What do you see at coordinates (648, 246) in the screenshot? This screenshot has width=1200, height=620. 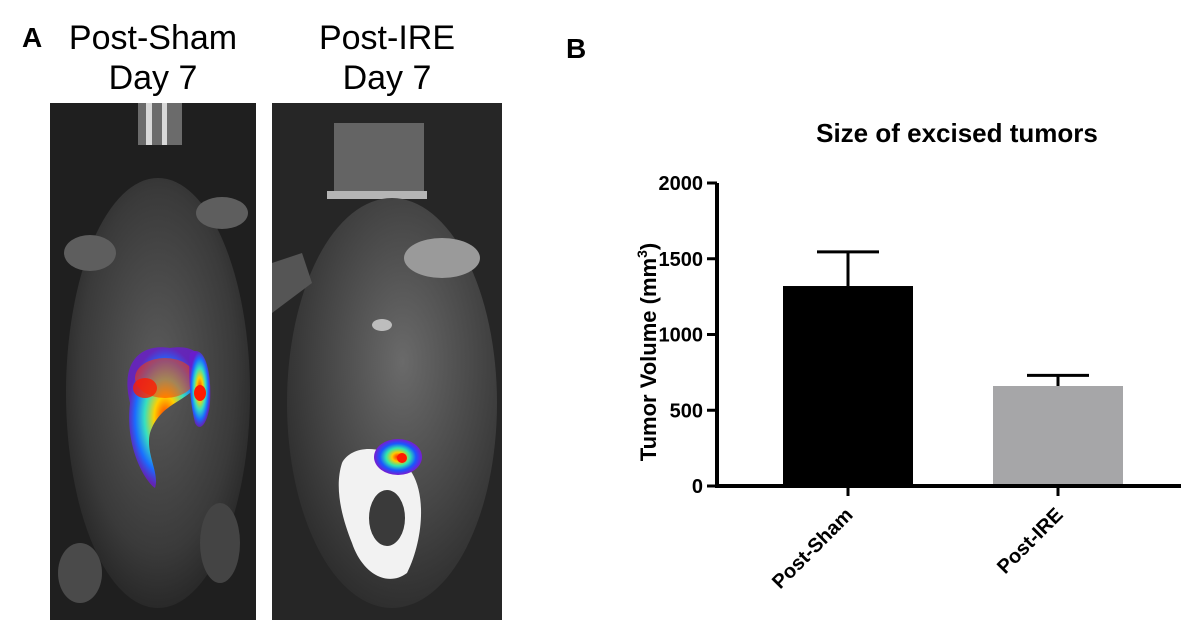 I see `y-axis-label-close: )` at bounding box center [648, 246].